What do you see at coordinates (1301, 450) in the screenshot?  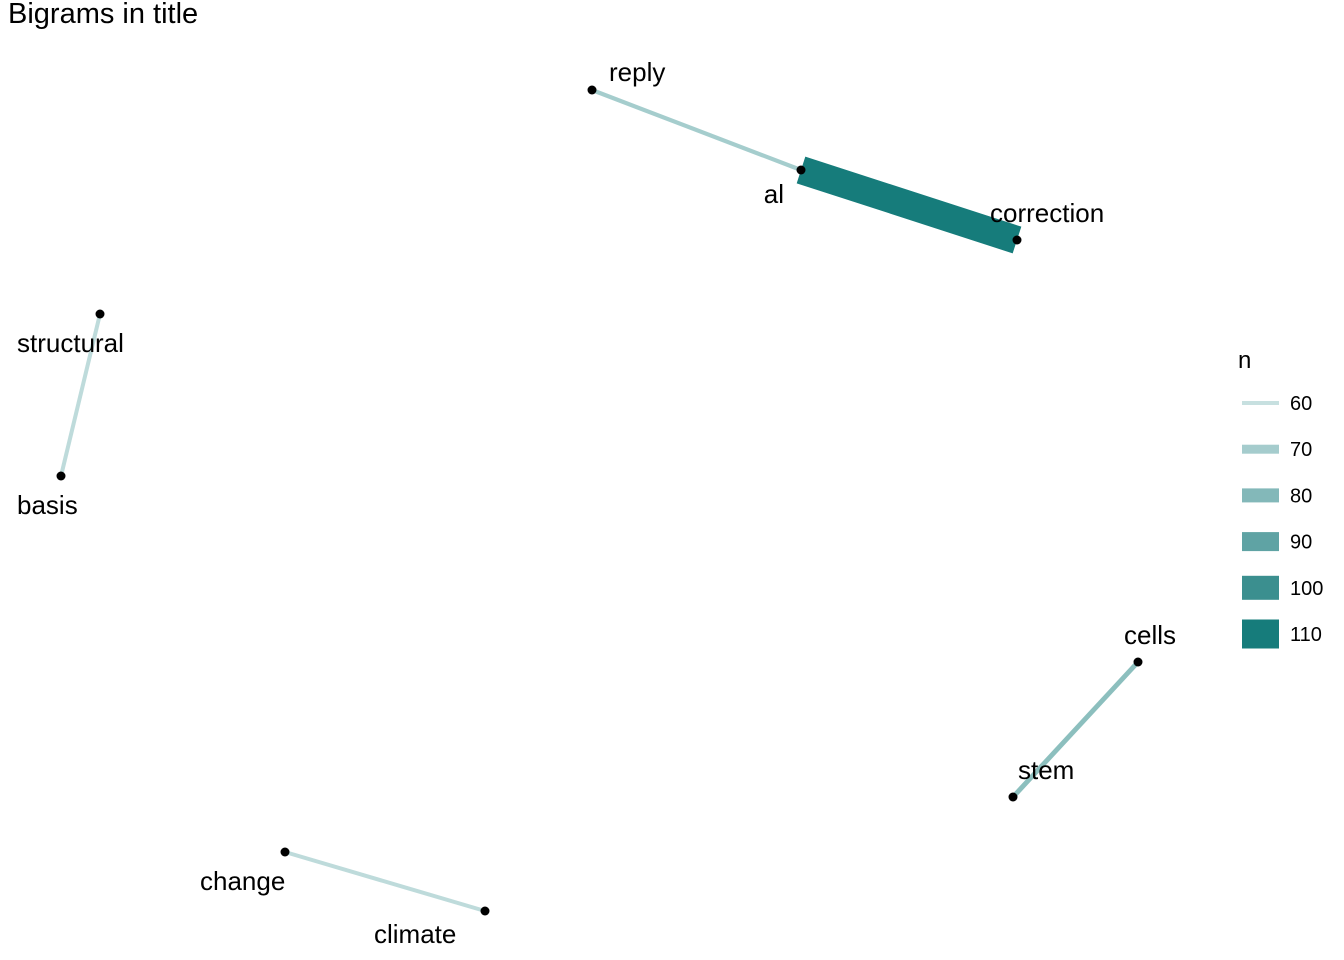 I see `legend-label-70: 70` at bounding box center [1301, 450].